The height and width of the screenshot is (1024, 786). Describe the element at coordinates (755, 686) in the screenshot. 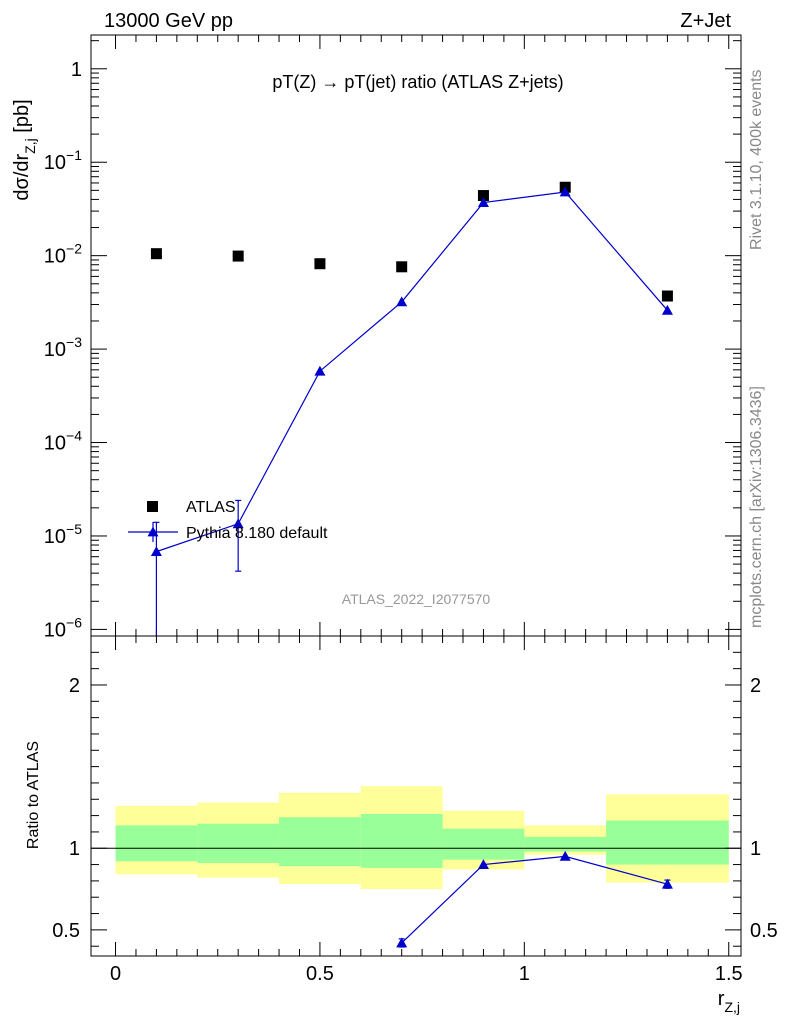

I see `ratio-y-tick-label-right: 2` at that location.